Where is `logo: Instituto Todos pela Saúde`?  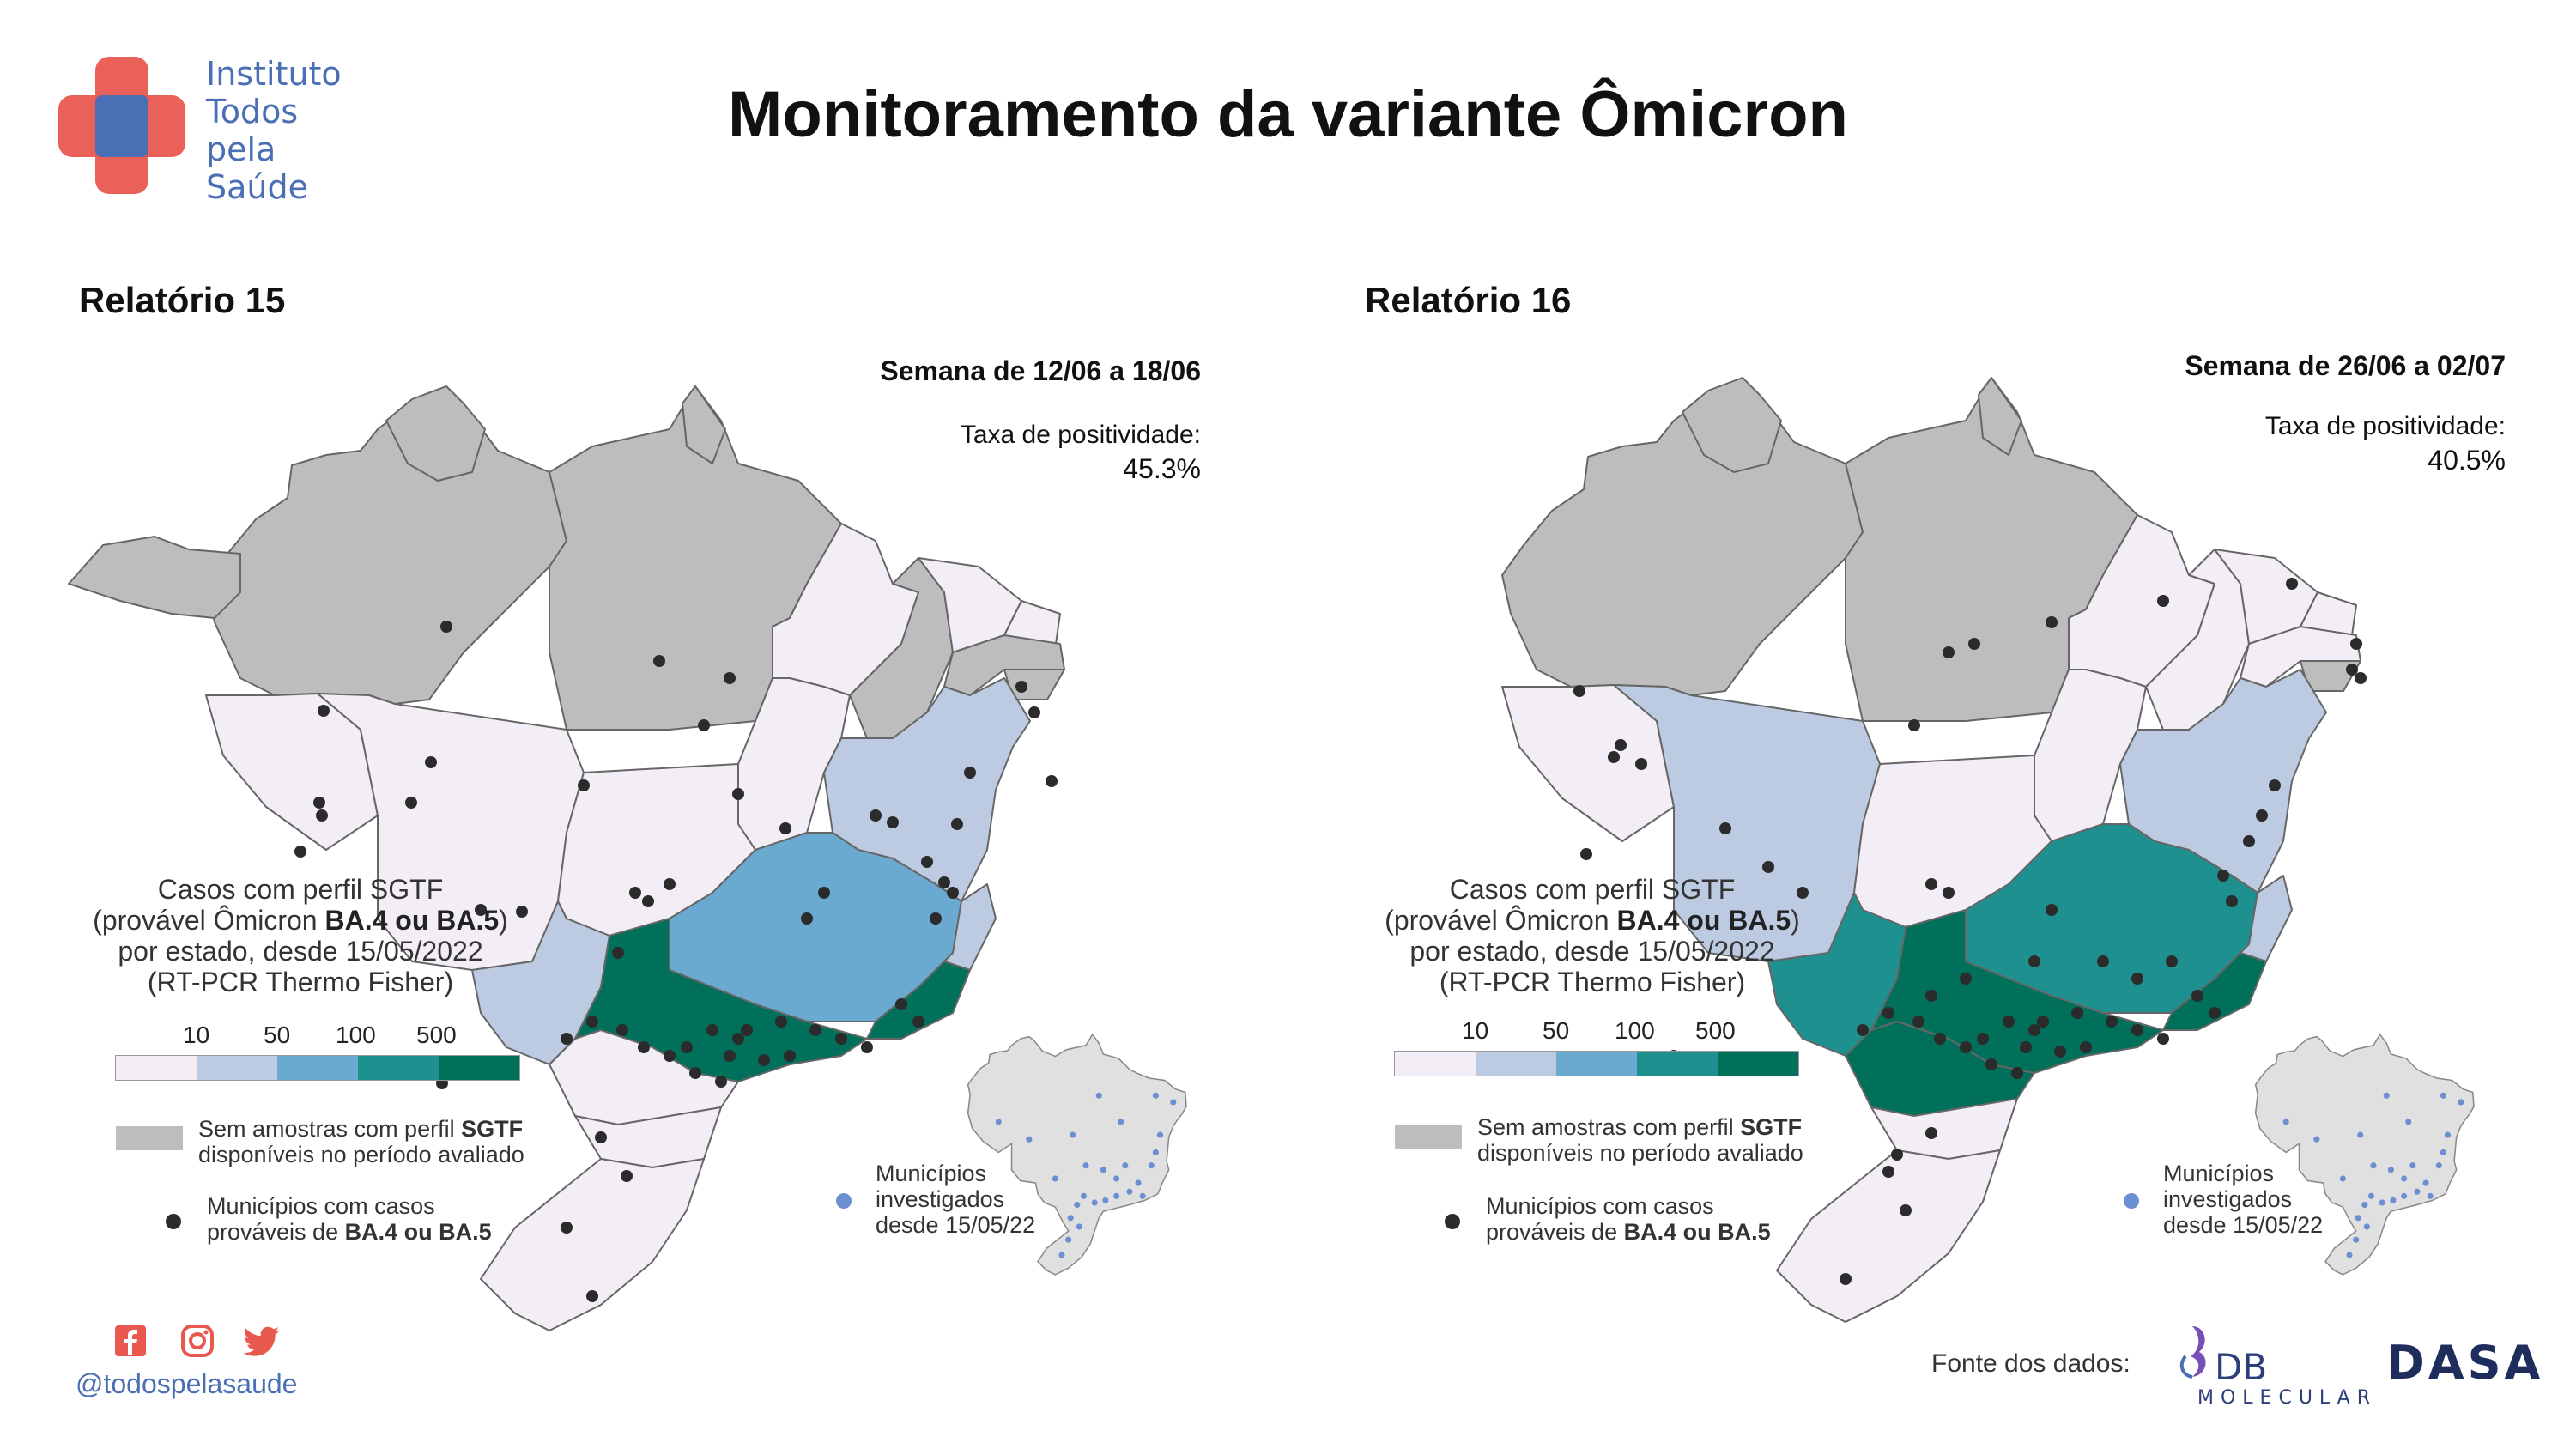
logo: Instituto Todos pela Saúde is located at coordinates (208, 130).